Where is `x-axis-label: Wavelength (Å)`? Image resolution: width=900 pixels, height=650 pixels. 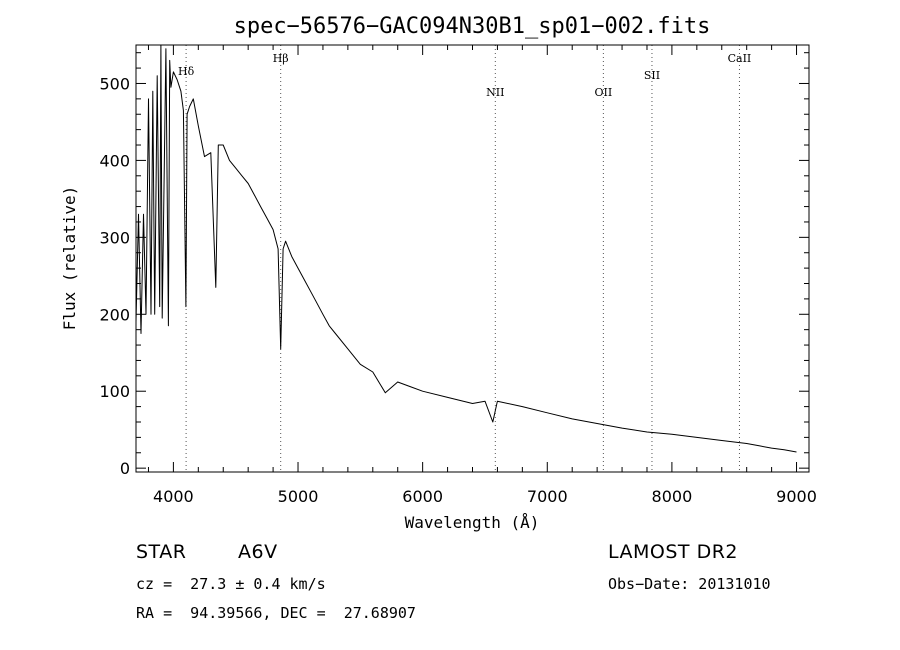
x-axis-label: Wavelength (Å) is located at coordinates (472, 522).